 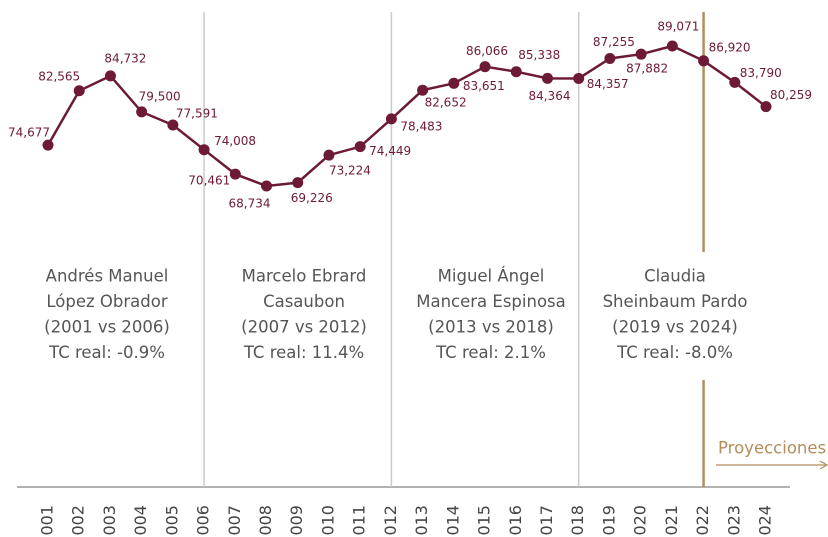 What do you see at coordinates (823, 465) in the screenshot?
I see `projection-arrowhead` at bounding box center [823, 465].